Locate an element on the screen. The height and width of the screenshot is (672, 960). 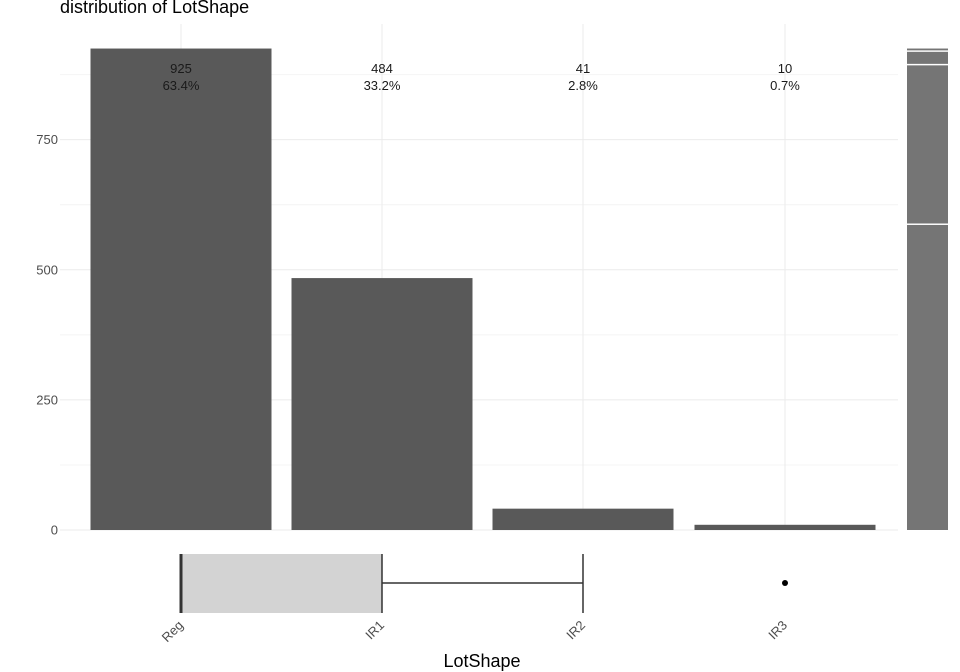
boxplot is located at coordinates (483, 583).